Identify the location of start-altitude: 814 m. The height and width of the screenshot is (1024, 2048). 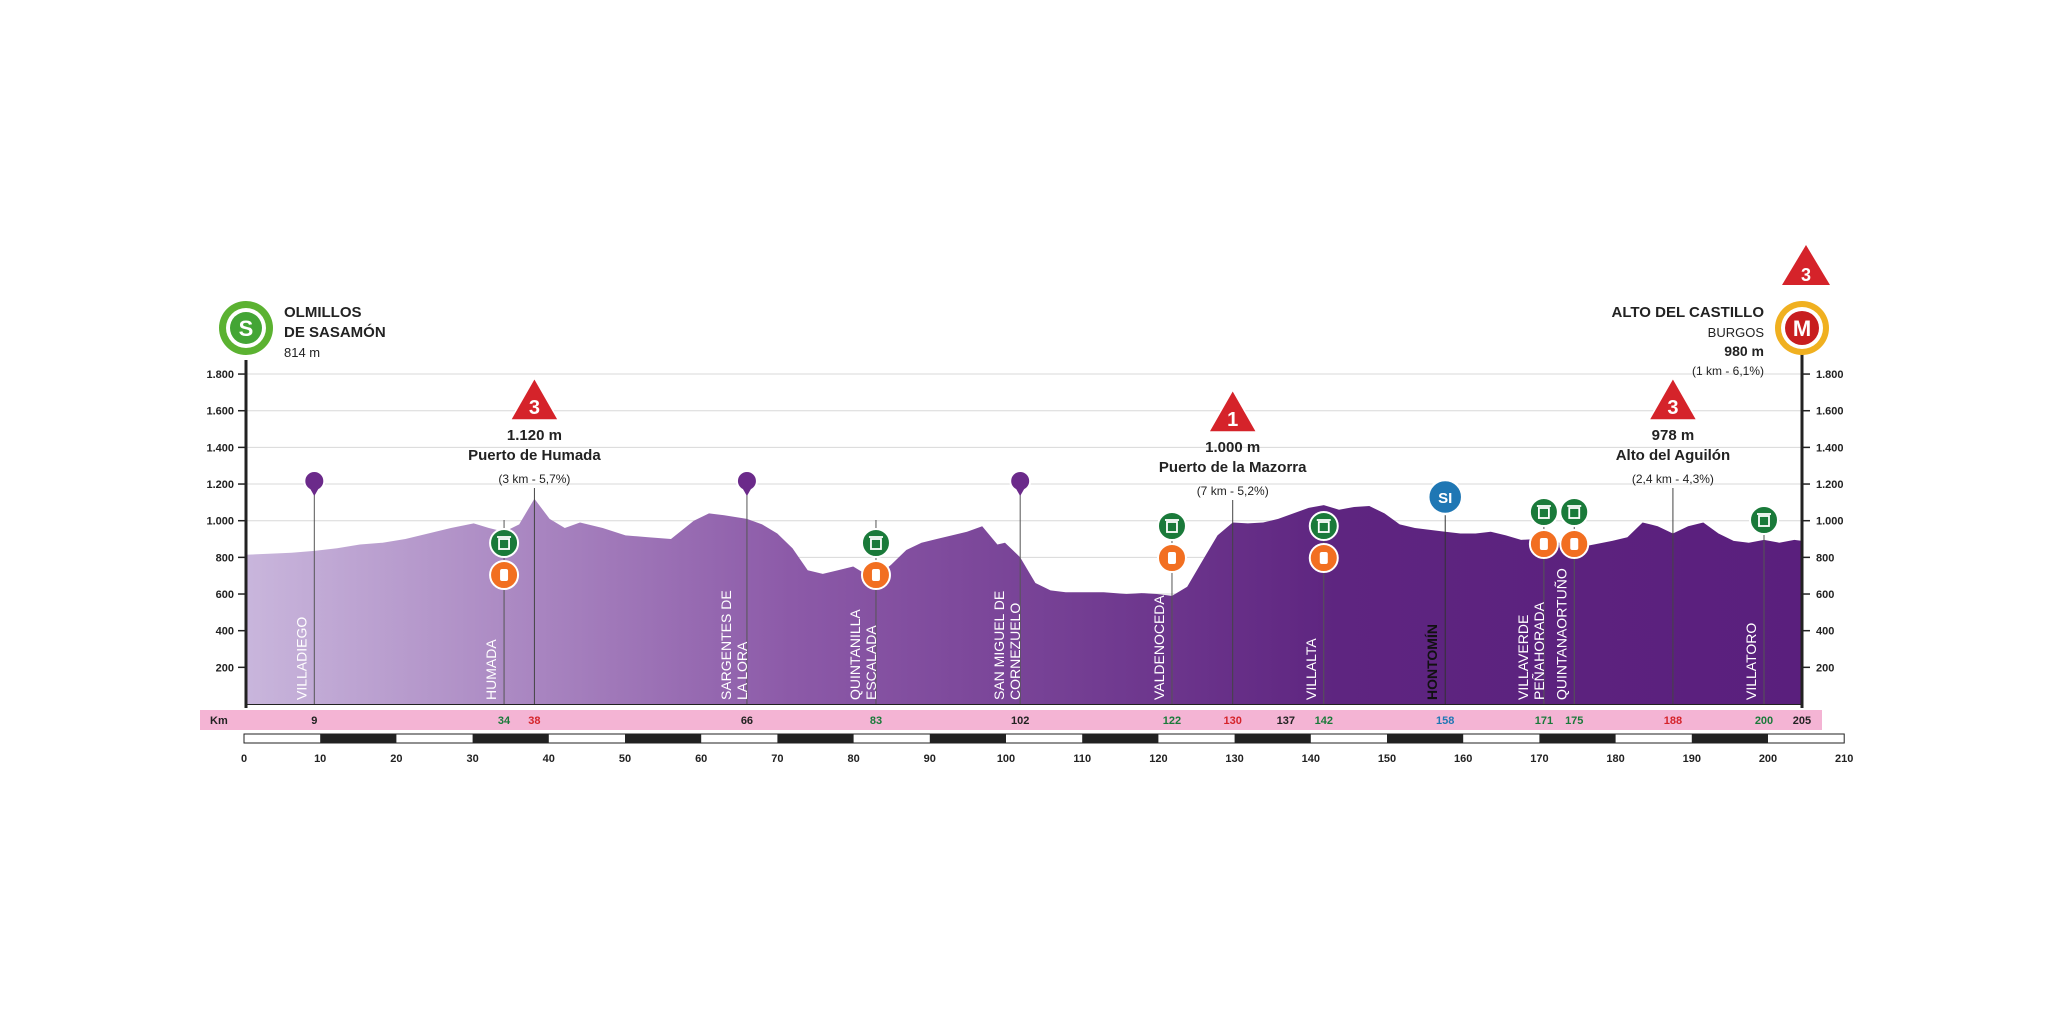
(302, 352).